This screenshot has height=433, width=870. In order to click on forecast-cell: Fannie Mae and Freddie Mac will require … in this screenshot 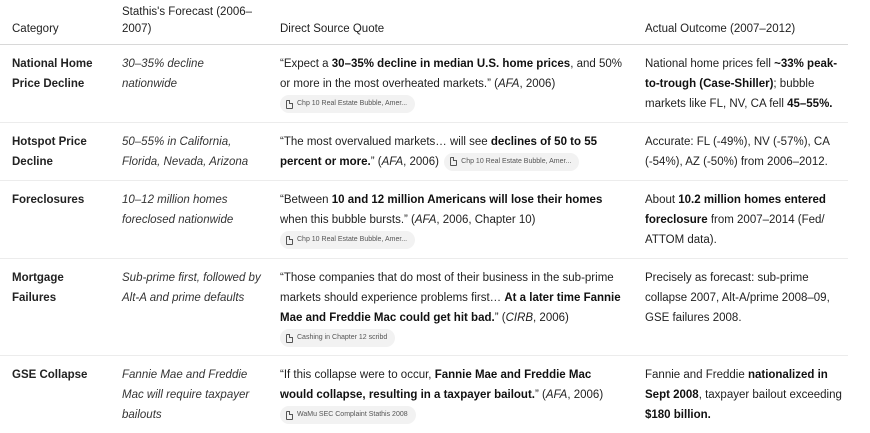, I will do `click(189, 394)`.